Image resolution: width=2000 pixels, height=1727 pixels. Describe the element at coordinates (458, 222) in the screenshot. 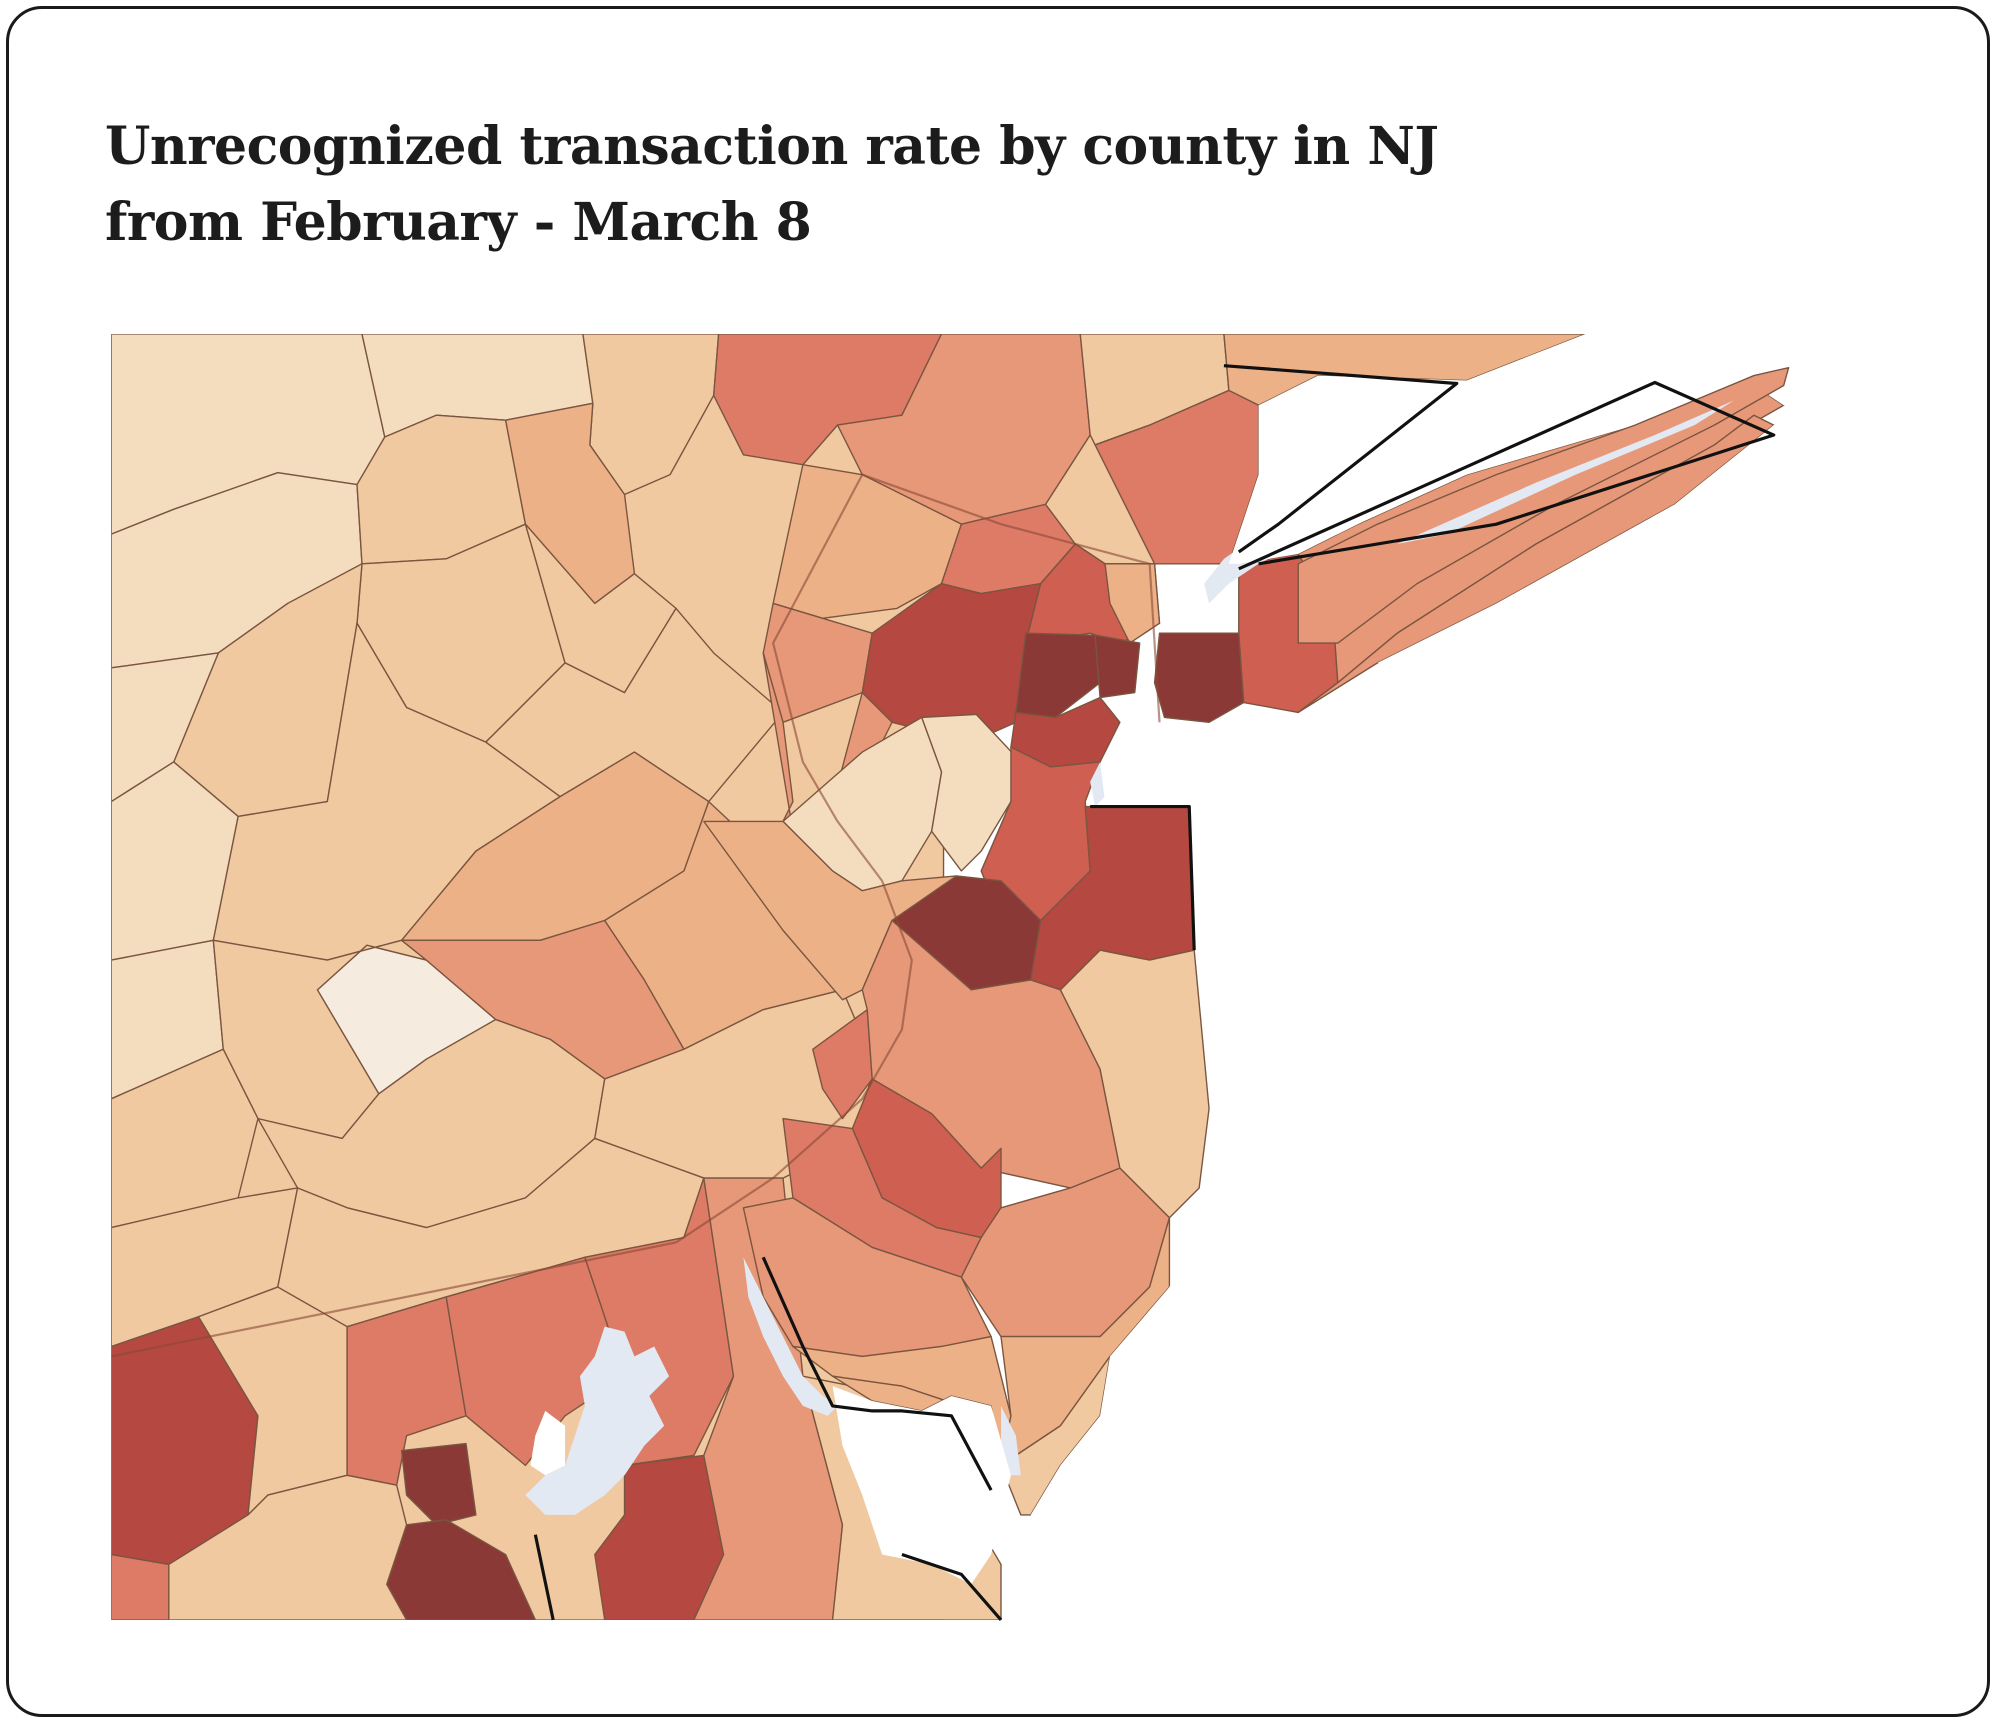

I see `map-title-line-2: from February - March 8` at that location.